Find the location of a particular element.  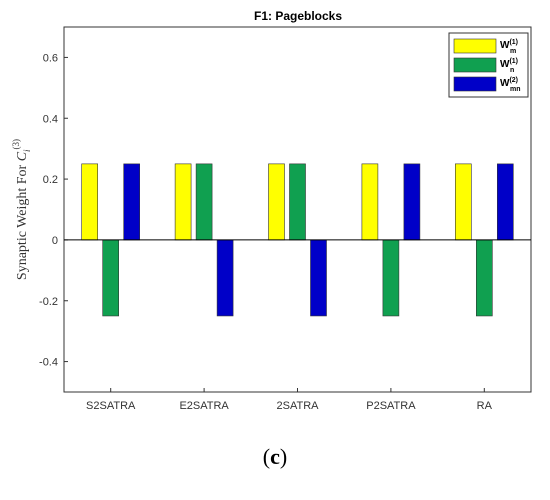

caption-letter: c is located at coordinates (275, 456).